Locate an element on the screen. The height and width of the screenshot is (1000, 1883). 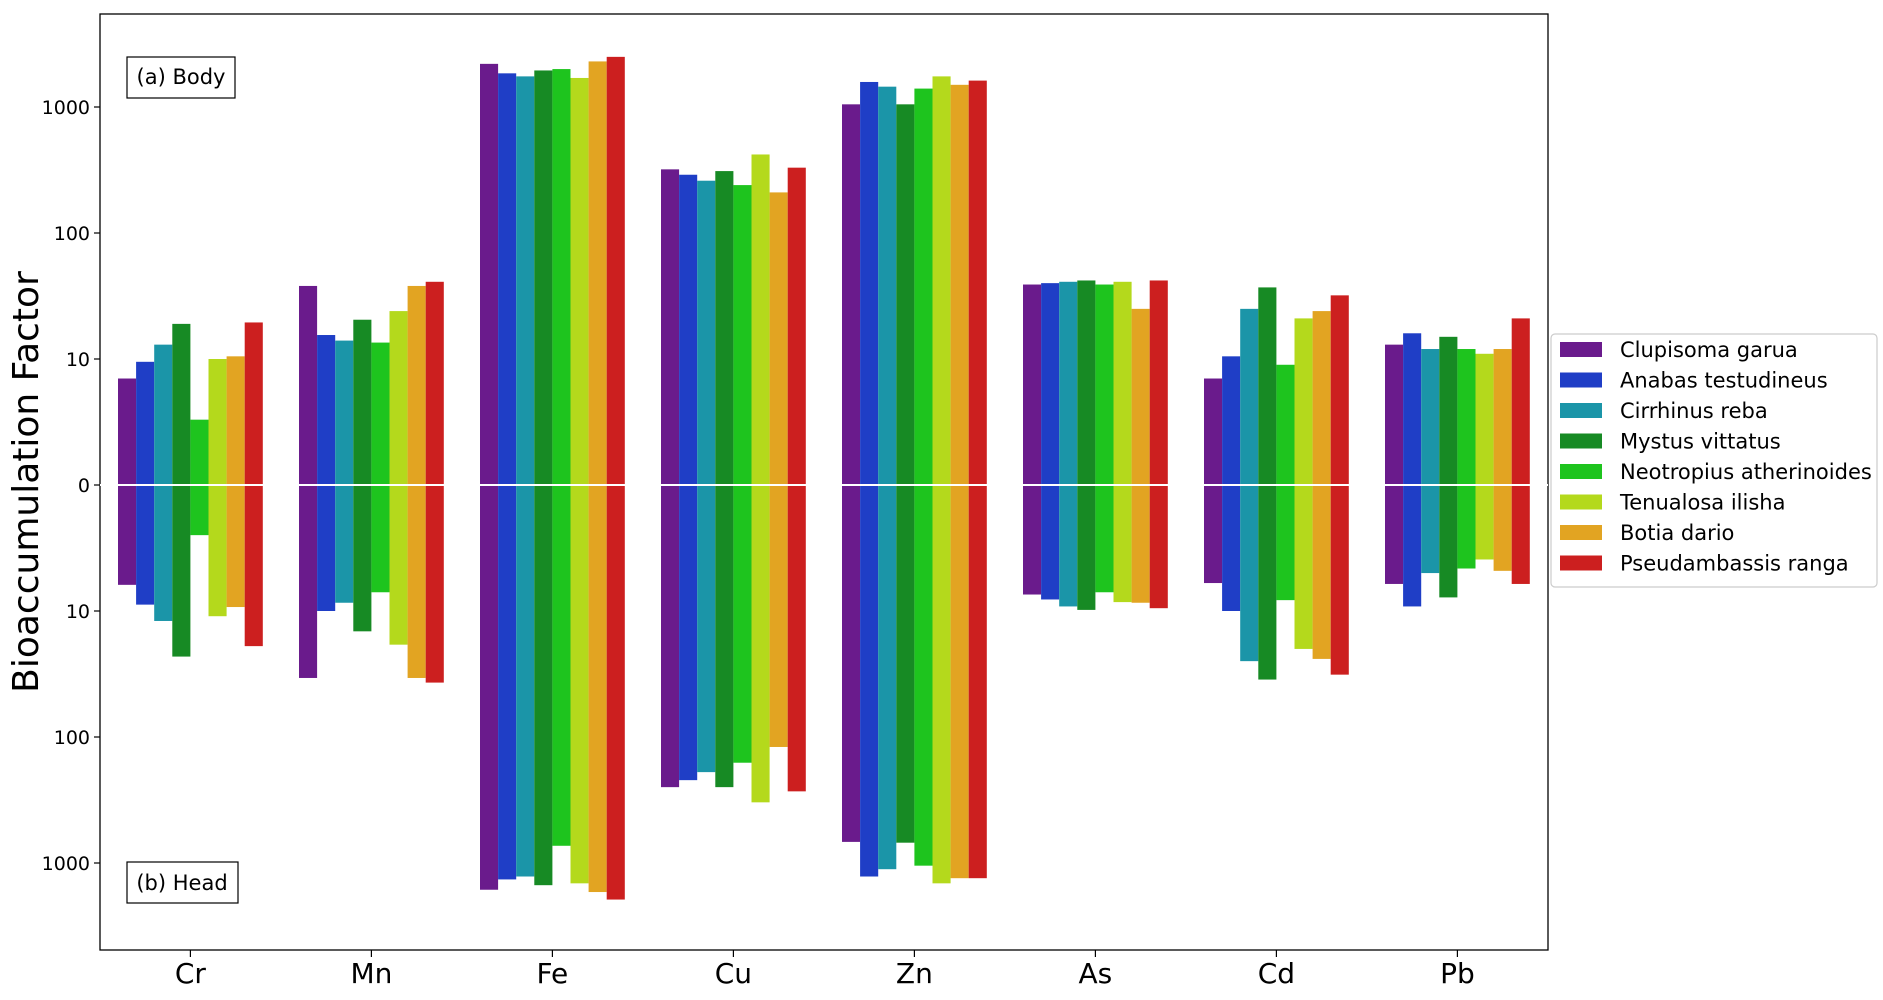
x-tick-label-cr: Cr is located at coordinates (191, 973).